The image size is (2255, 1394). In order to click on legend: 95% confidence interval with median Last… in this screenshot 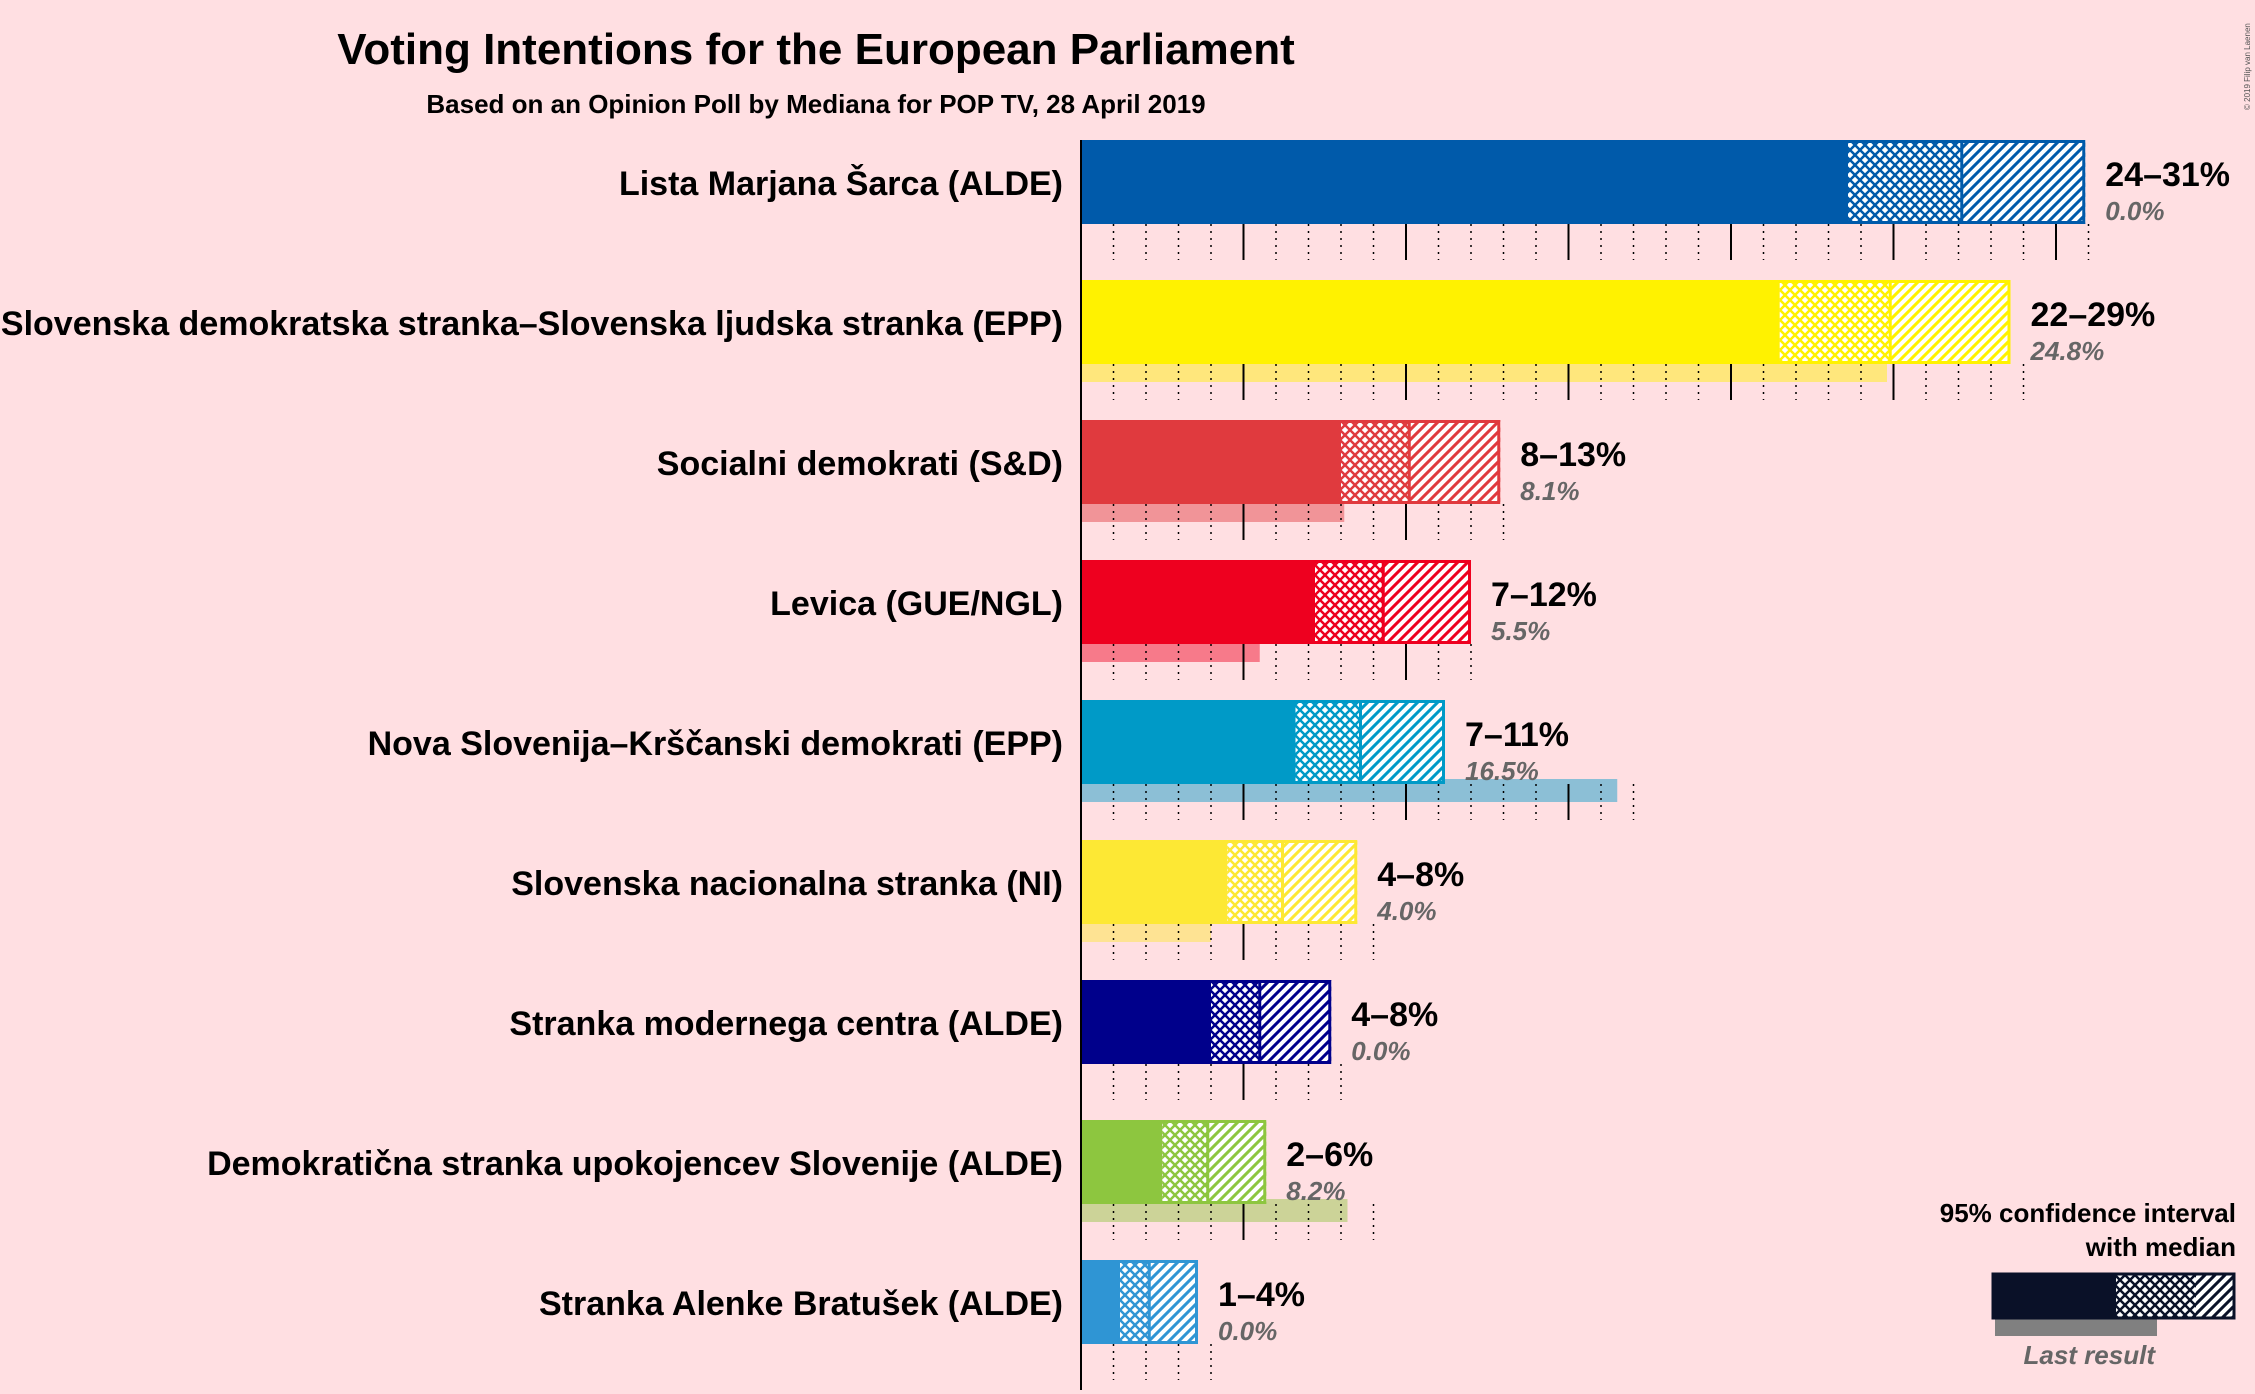, I will do `click(2088, 1284)`.